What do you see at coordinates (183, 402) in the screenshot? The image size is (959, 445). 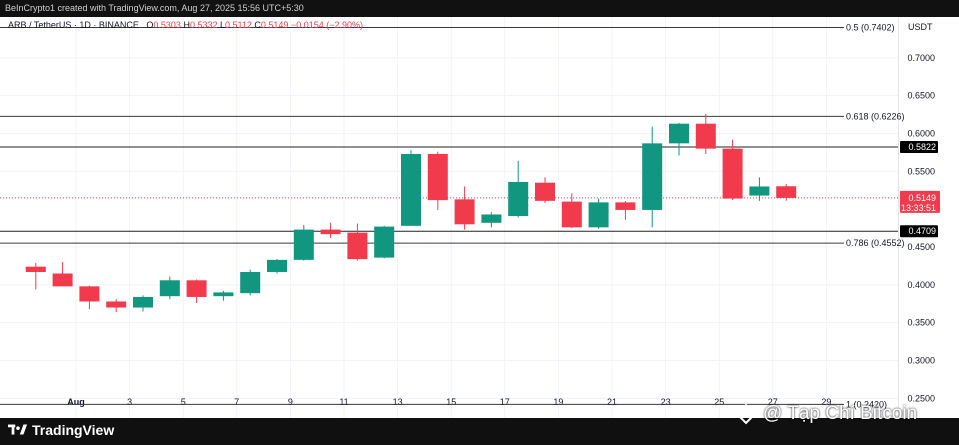 I see `x-tick-label: 5` at bounding box center [183, 402].